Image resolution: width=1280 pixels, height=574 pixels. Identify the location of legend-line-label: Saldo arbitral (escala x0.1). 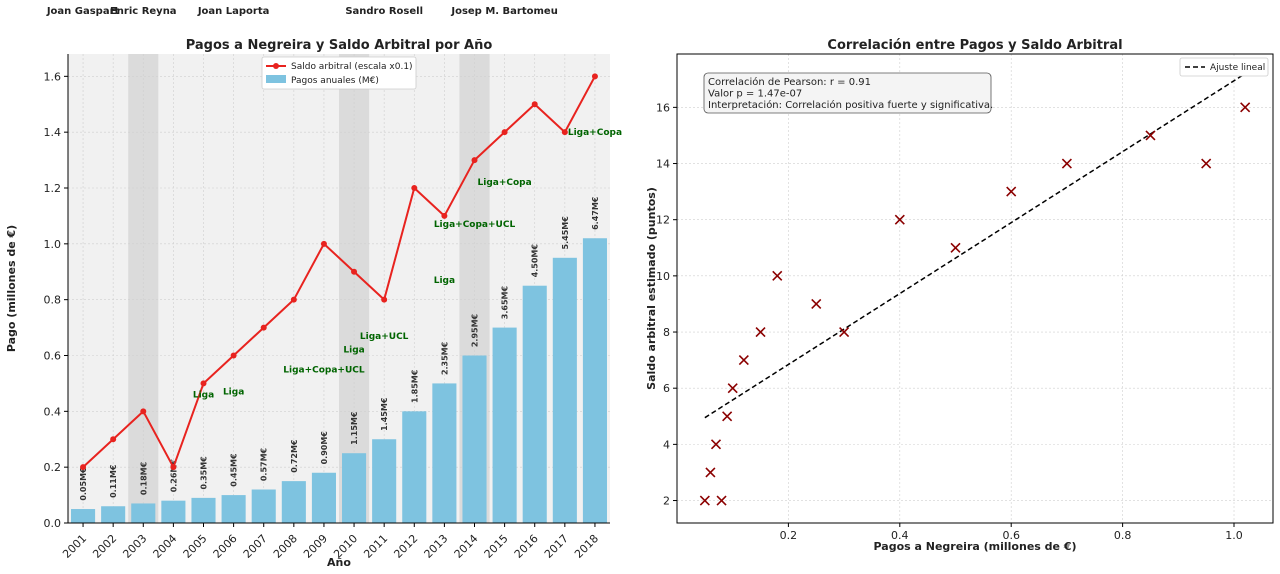
(352, 67).